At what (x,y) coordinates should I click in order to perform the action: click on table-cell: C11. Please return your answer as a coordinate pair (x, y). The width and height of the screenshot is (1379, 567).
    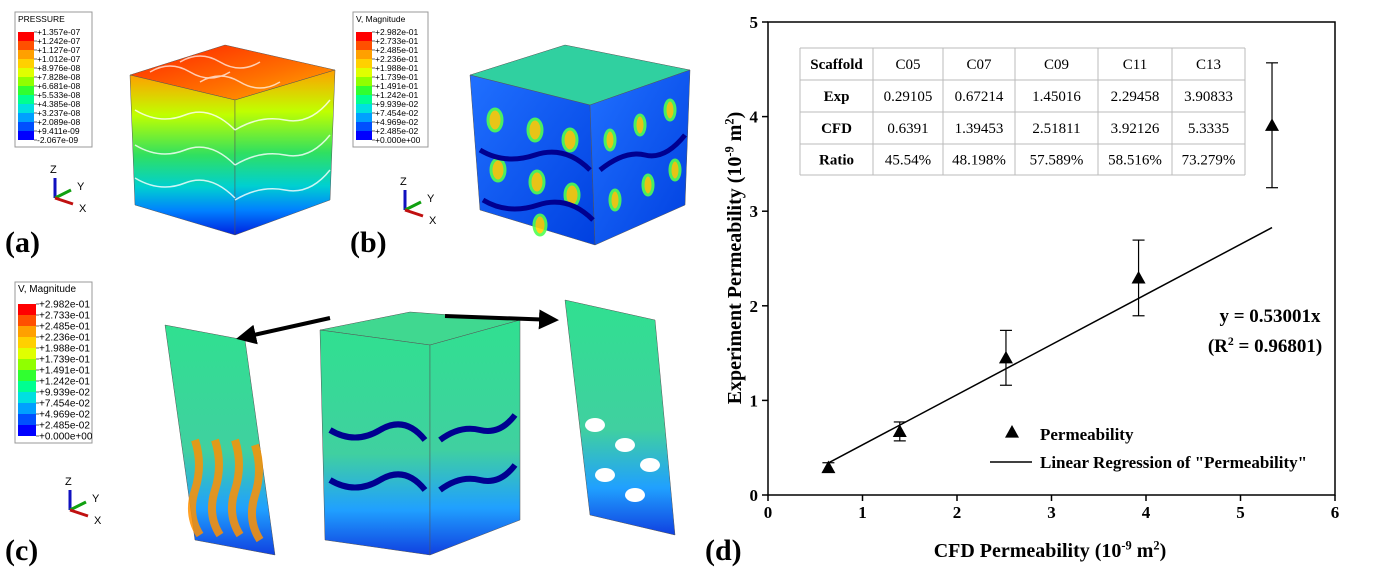
    Looking at the image, I should click on (1135, 65).